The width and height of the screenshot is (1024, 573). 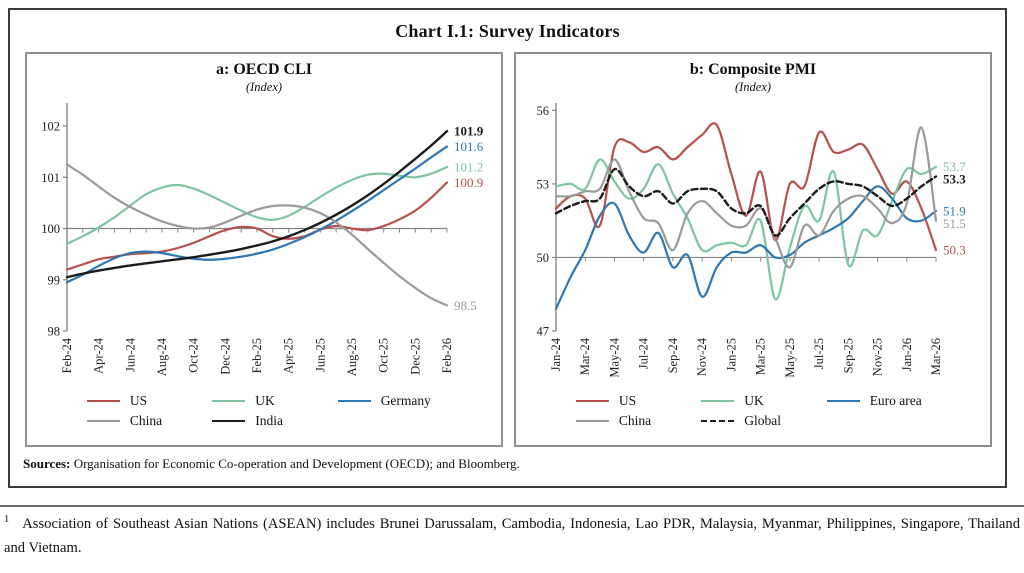 I want to click on x-tick-label: Mar-24, so click(x=585, y=356).